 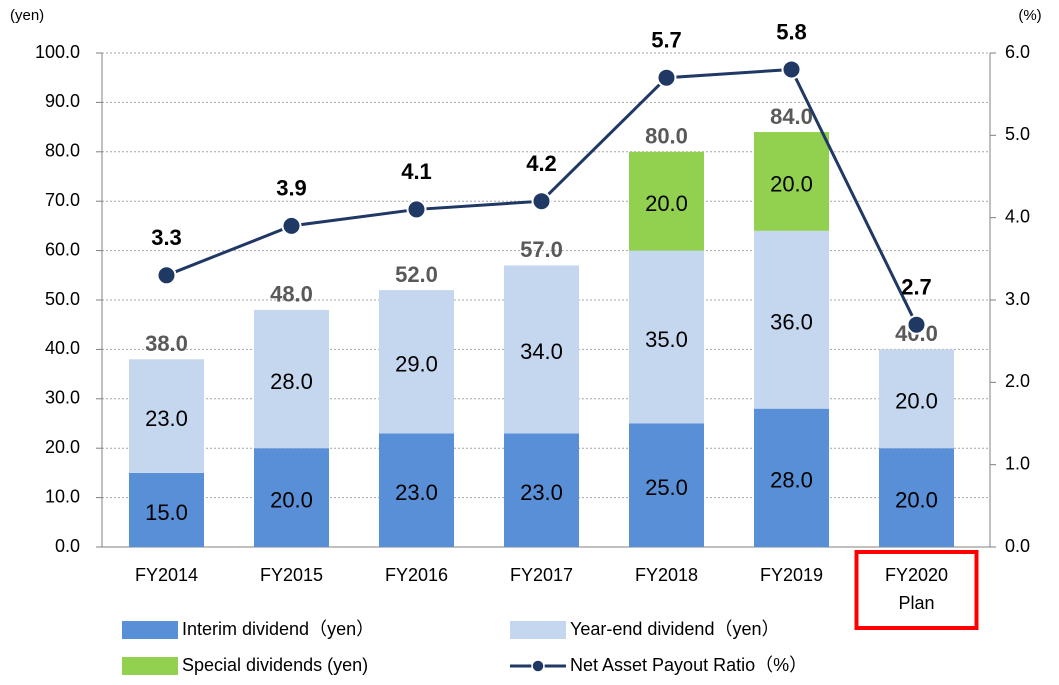 What do you see at coordinates (67, 546) in the screenshot?
I see `y-tick-label: 0.0` at bounding box center [67, 546].